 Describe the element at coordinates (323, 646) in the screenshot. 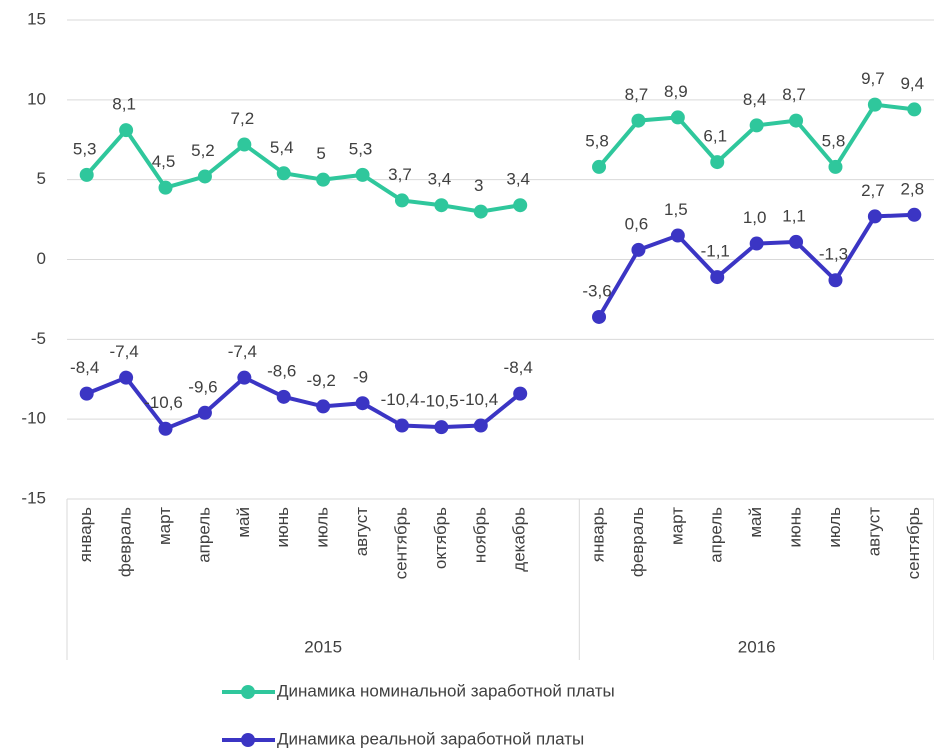

I see `group-label: 2015` at that location.